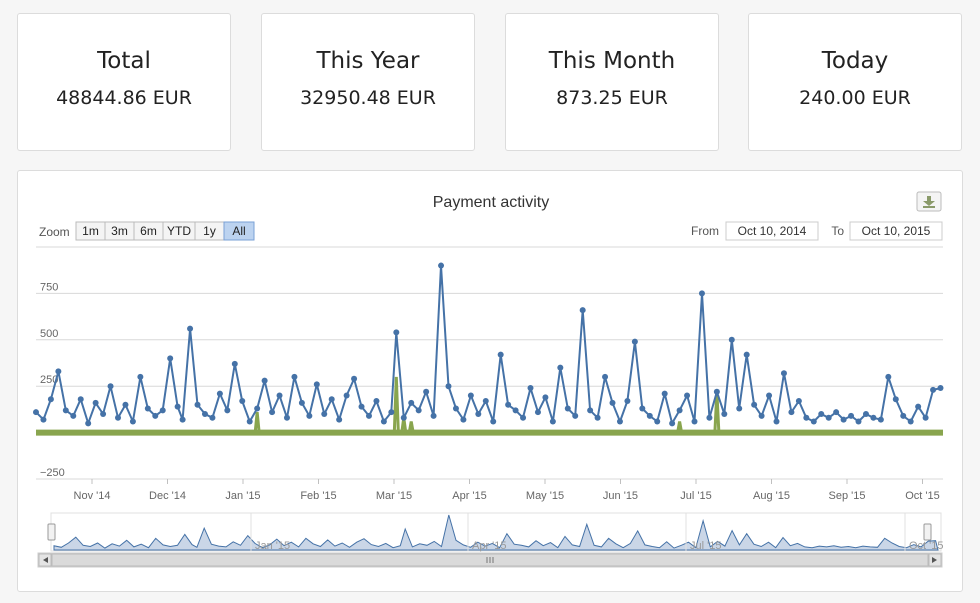 The height and width of the screenshot is (603, 980). What do you see at coordinates (90, 231) in the screenshot?
I see `zoom-button-1m: 1m` at bounding box center [90, 231].